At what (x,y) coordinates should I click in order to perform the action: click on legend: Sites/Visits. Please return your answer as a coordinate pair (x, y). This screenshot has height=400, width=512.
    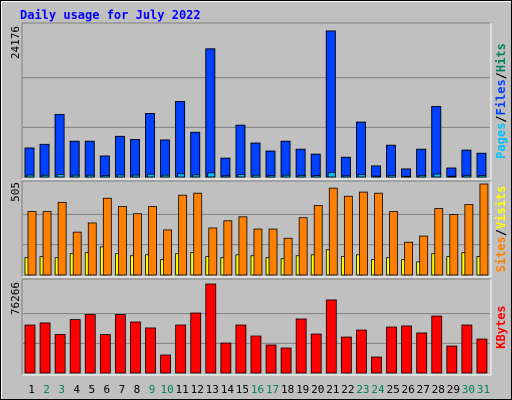
    Looking at the image, I should click on (501, 229).